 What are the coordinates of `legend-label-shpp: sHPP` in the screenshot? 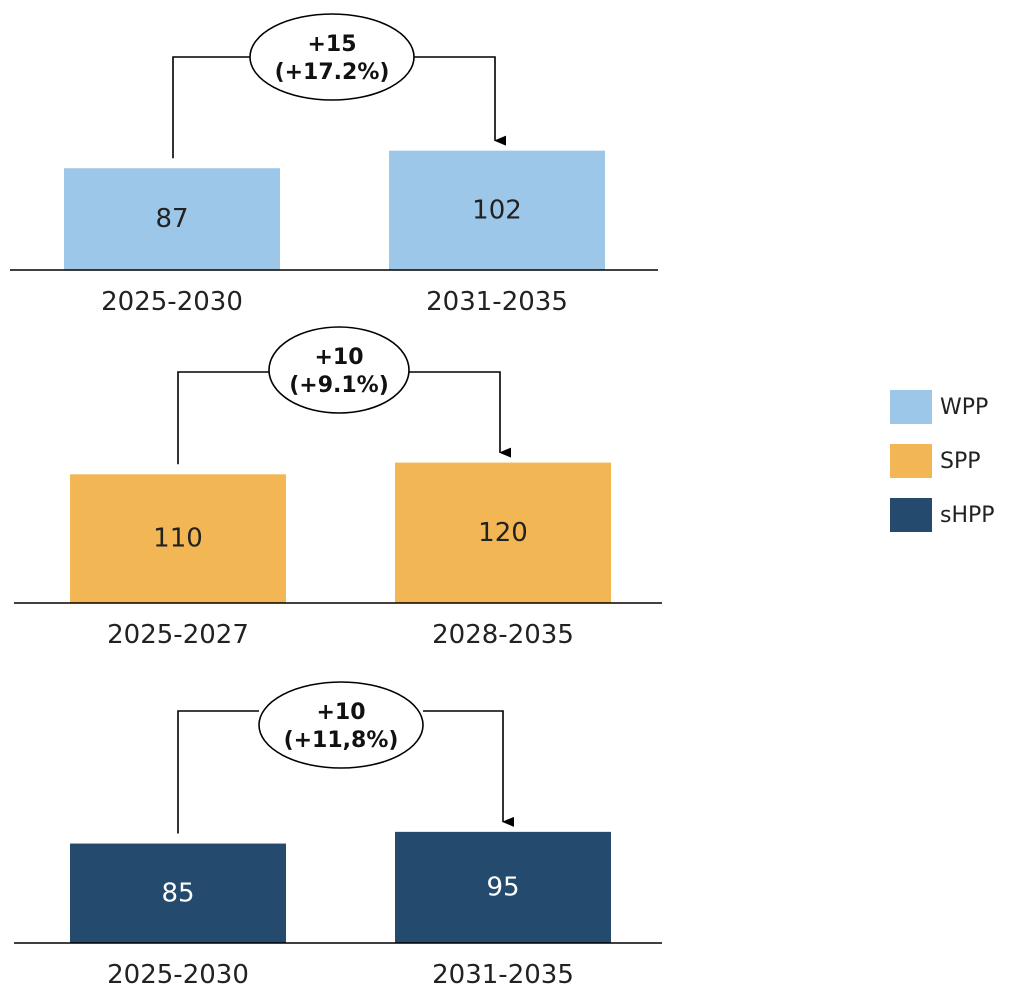 It's located at (967, 515).